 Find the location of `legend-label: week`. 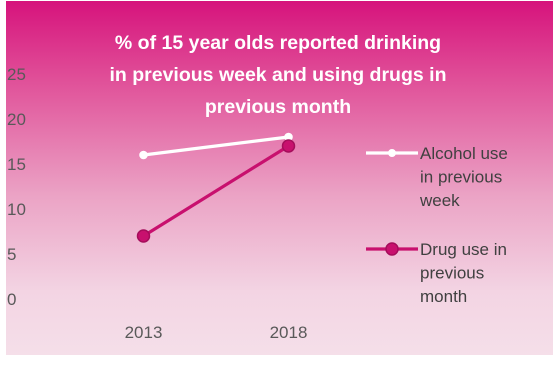

legend-label: week is located at coordinates (439, 200).